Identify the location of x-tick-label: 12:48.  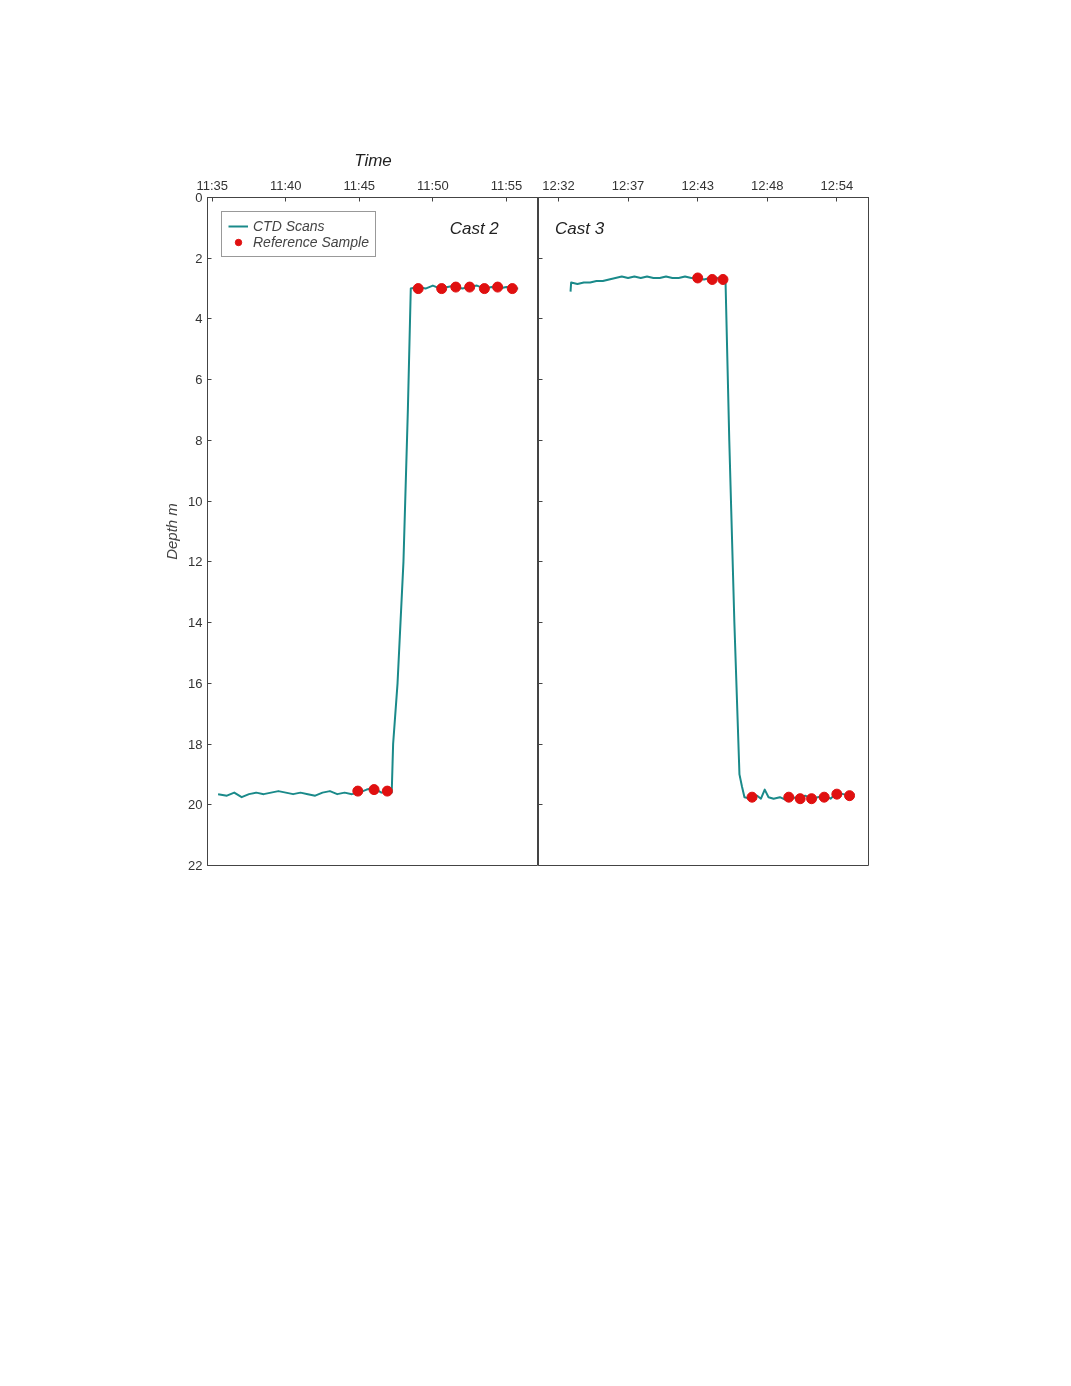
(767, 185).